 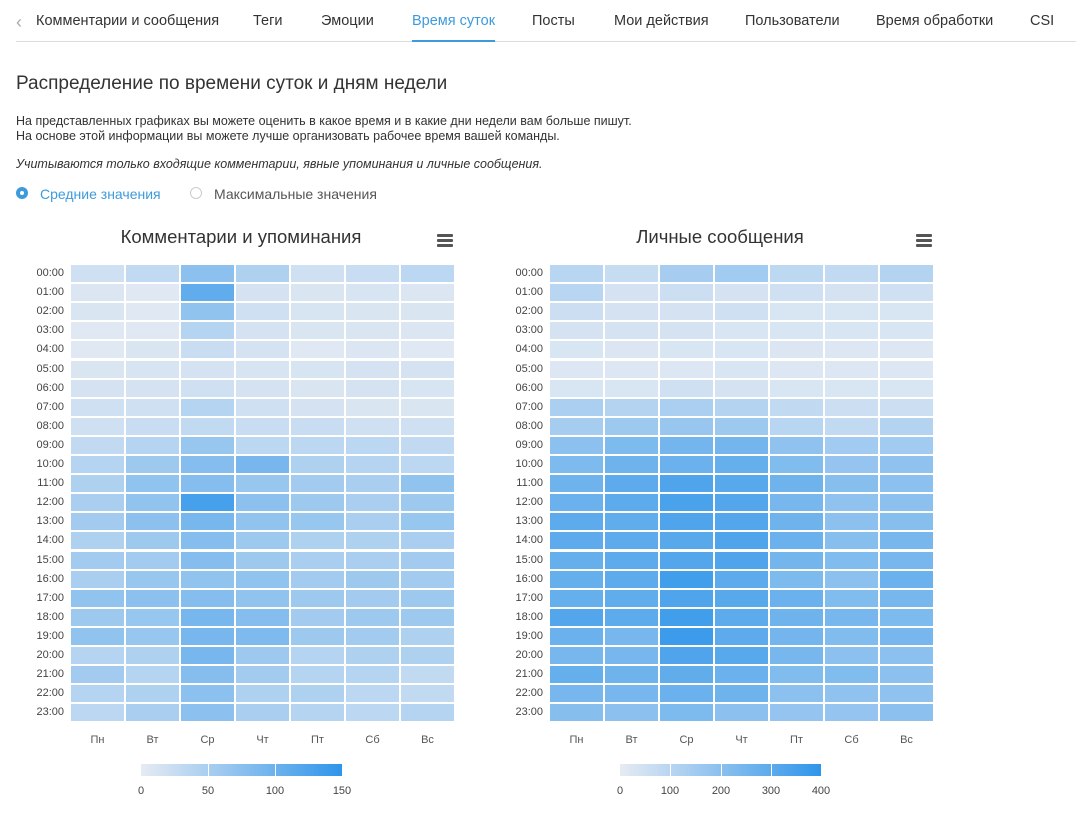 What do you see at coordinates (19, 22) in the screenshot?
I see `chevron-left-icon: ‹` at bounding box center [19, 22].